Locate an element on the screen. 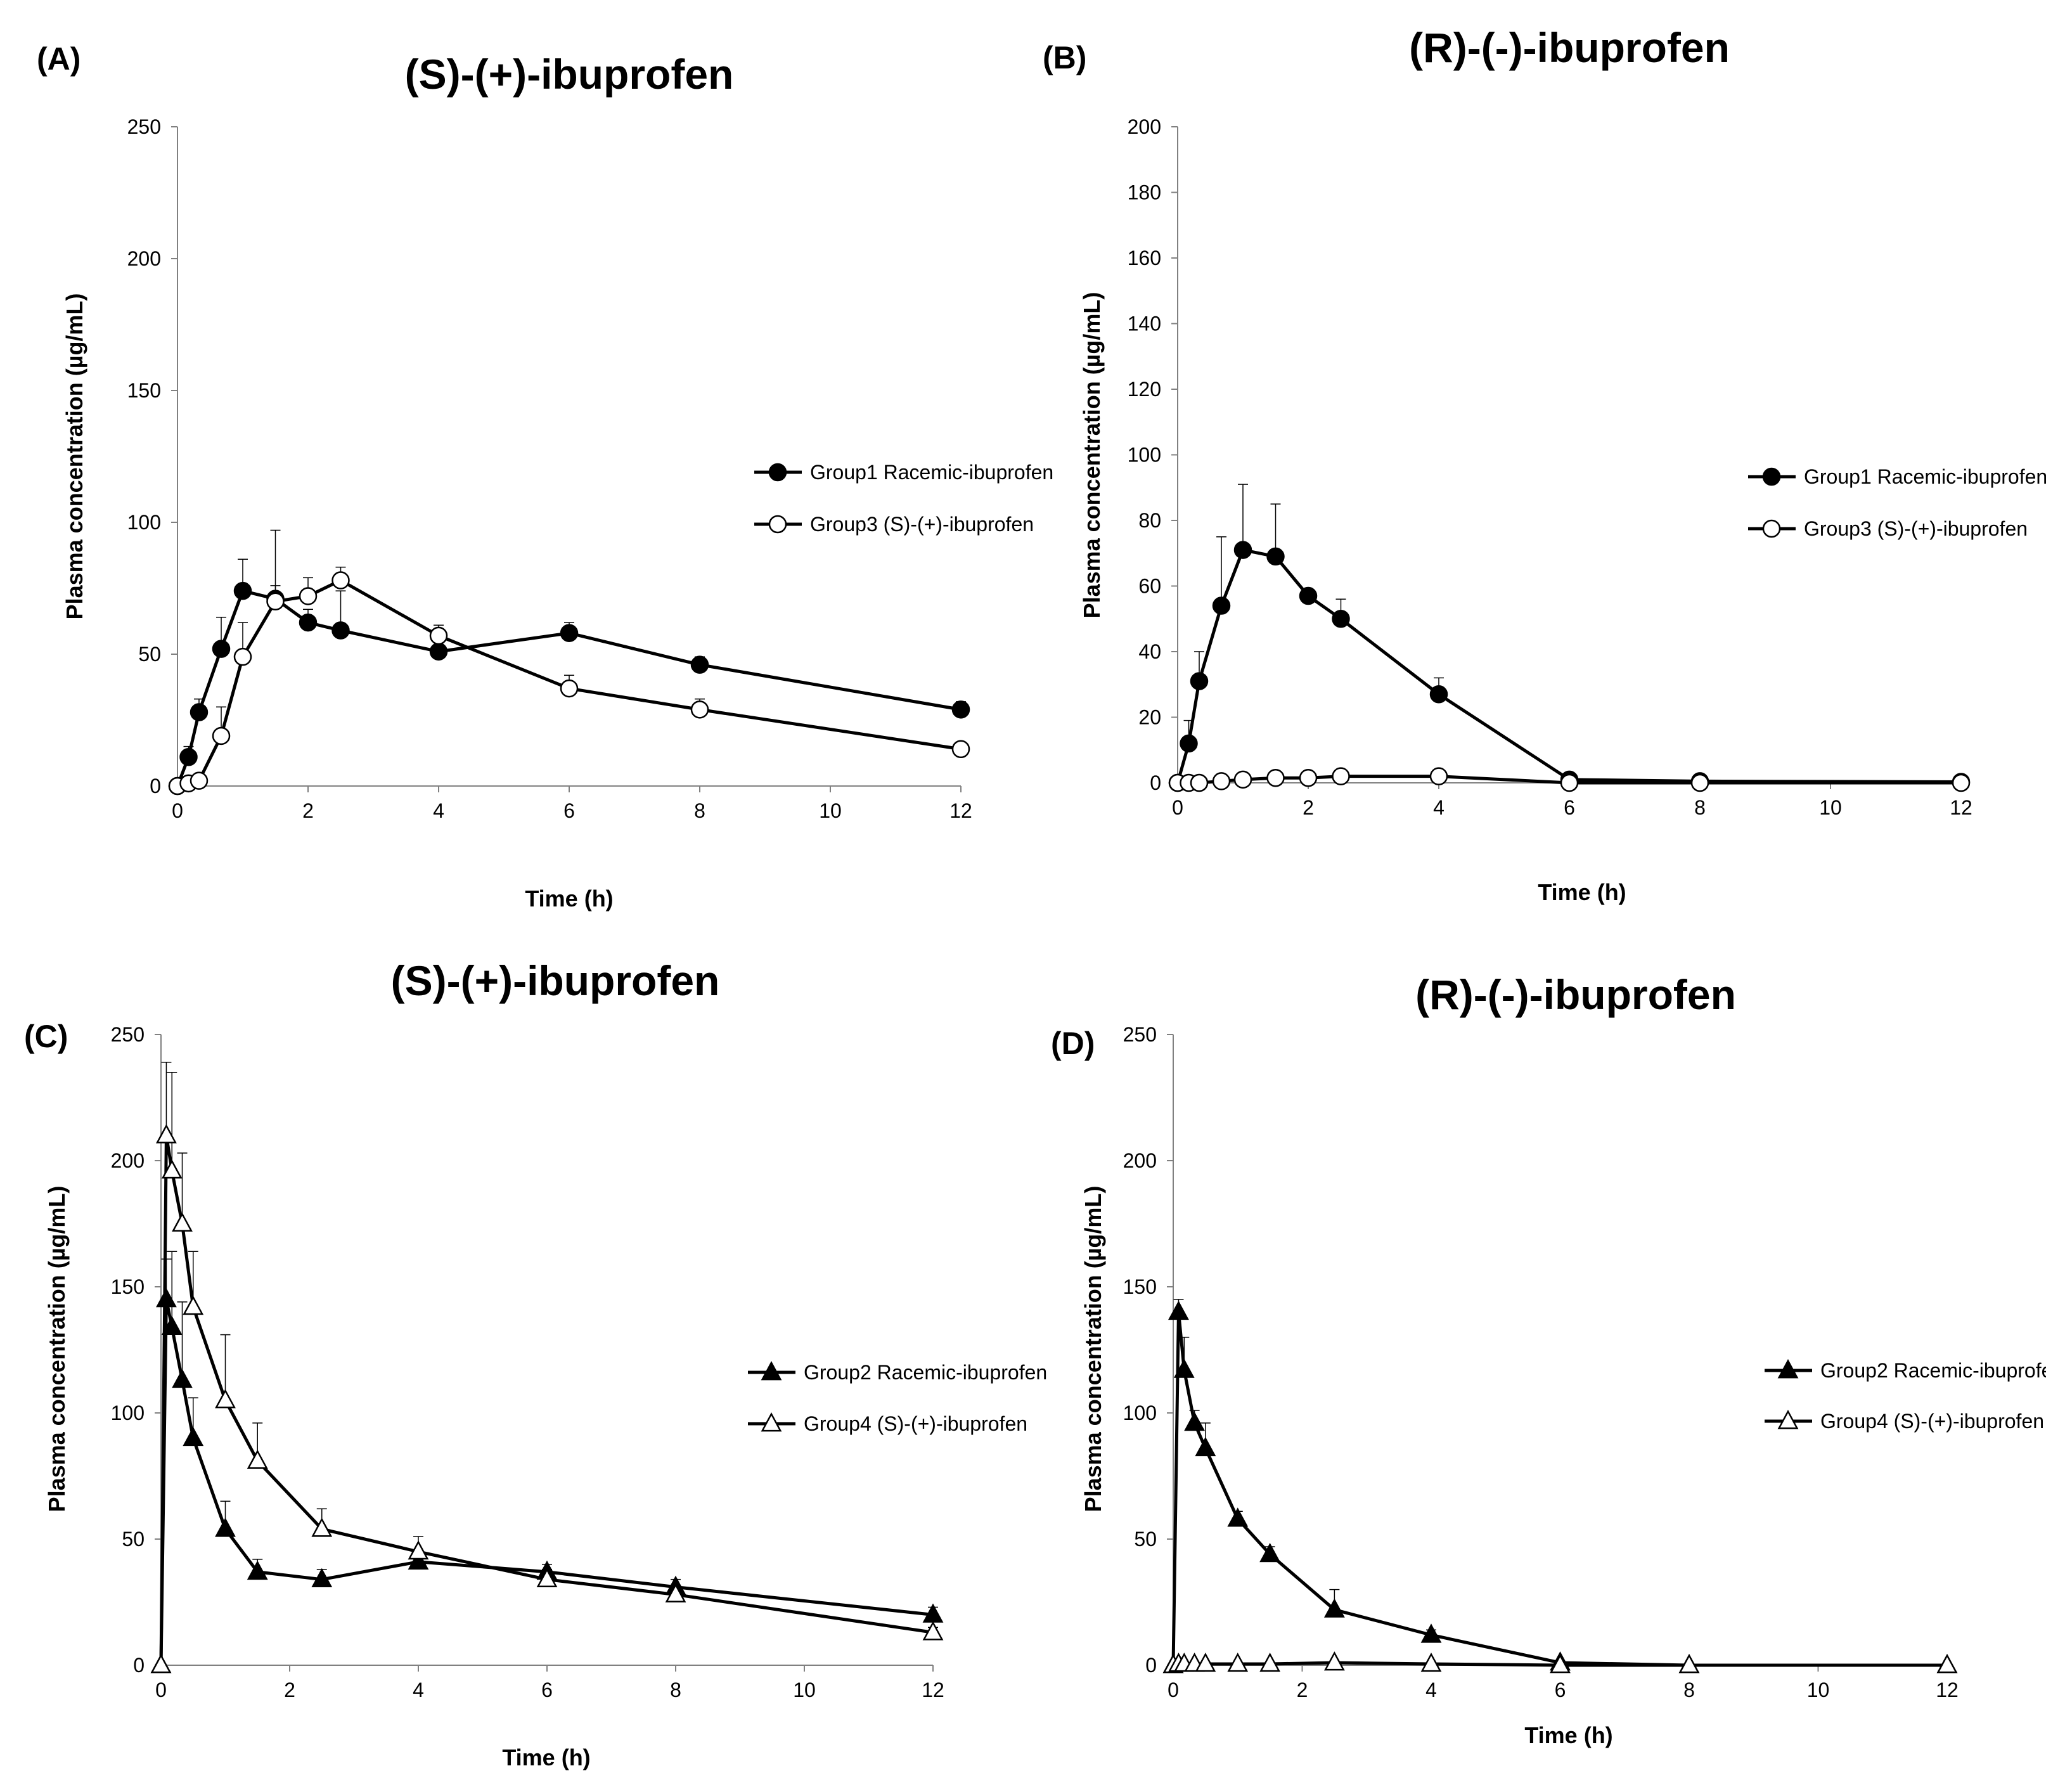 This screenshot has width=2046, height=1792. legend-entry: Group4 (S)-(+)-ibuprofen is located at coordinates (887, 1423).